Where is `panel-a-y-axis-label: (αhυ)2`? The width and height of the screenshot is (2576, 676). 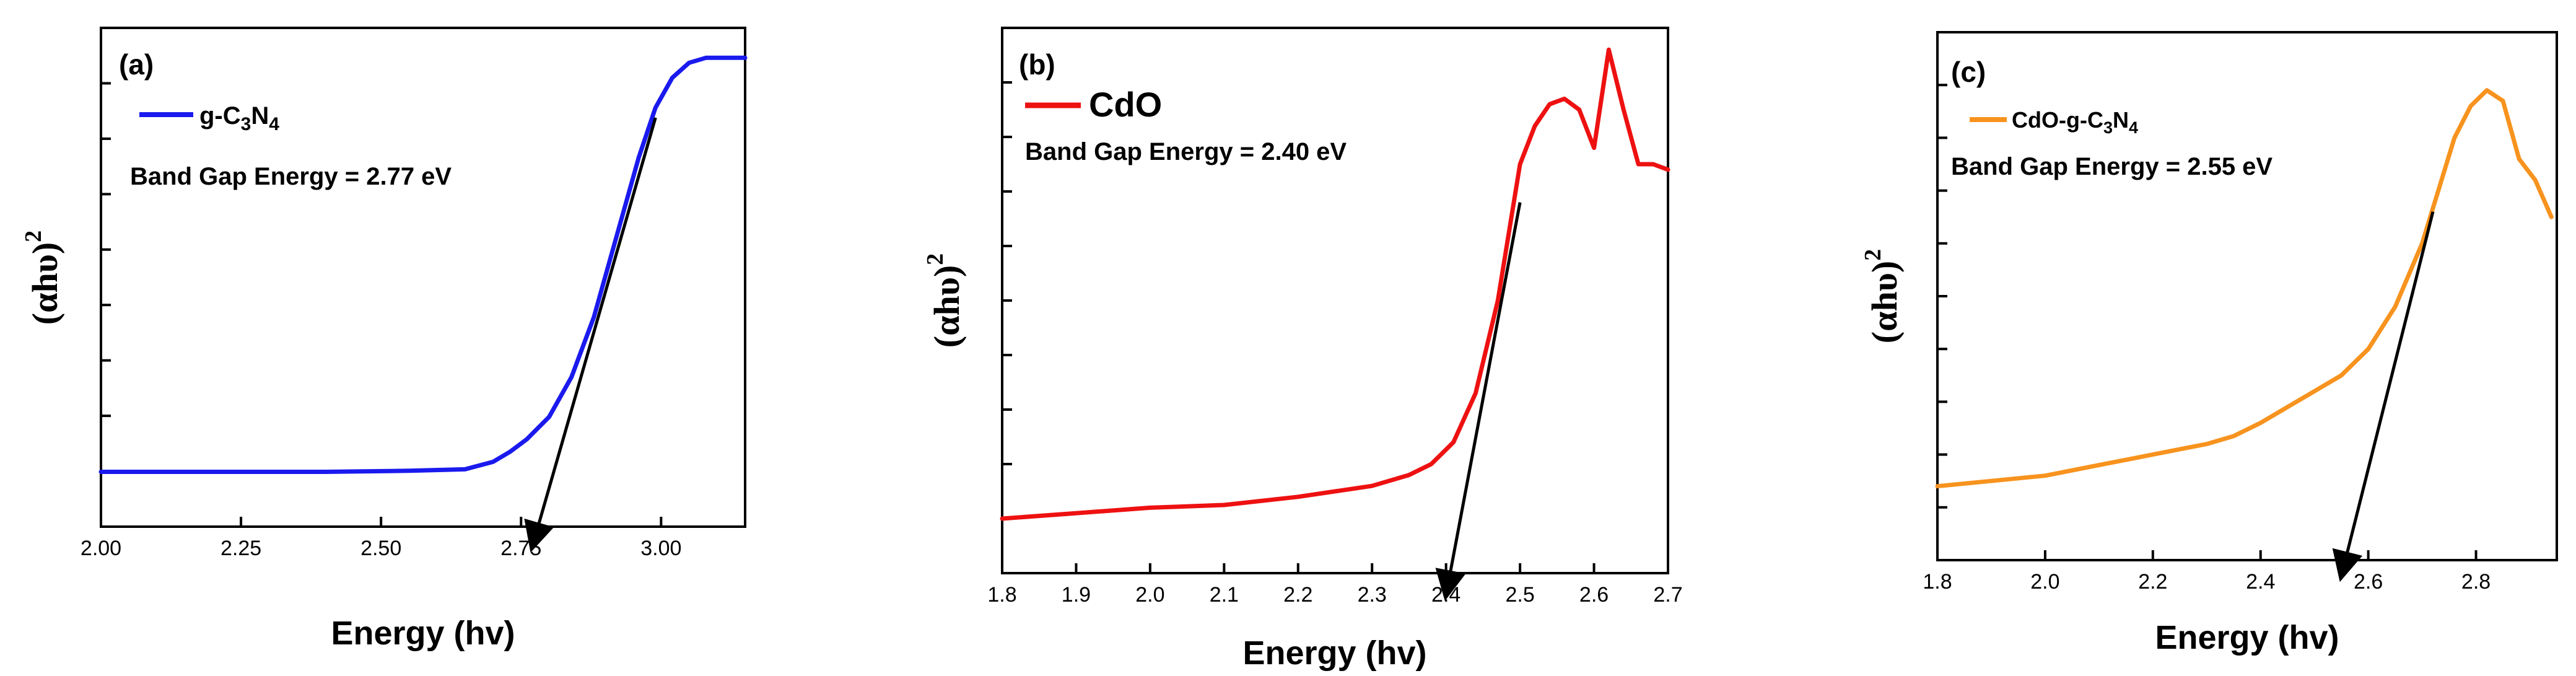
panel-a-y-axis-label: (αhυ)2 is located at coordinates (42, 277).